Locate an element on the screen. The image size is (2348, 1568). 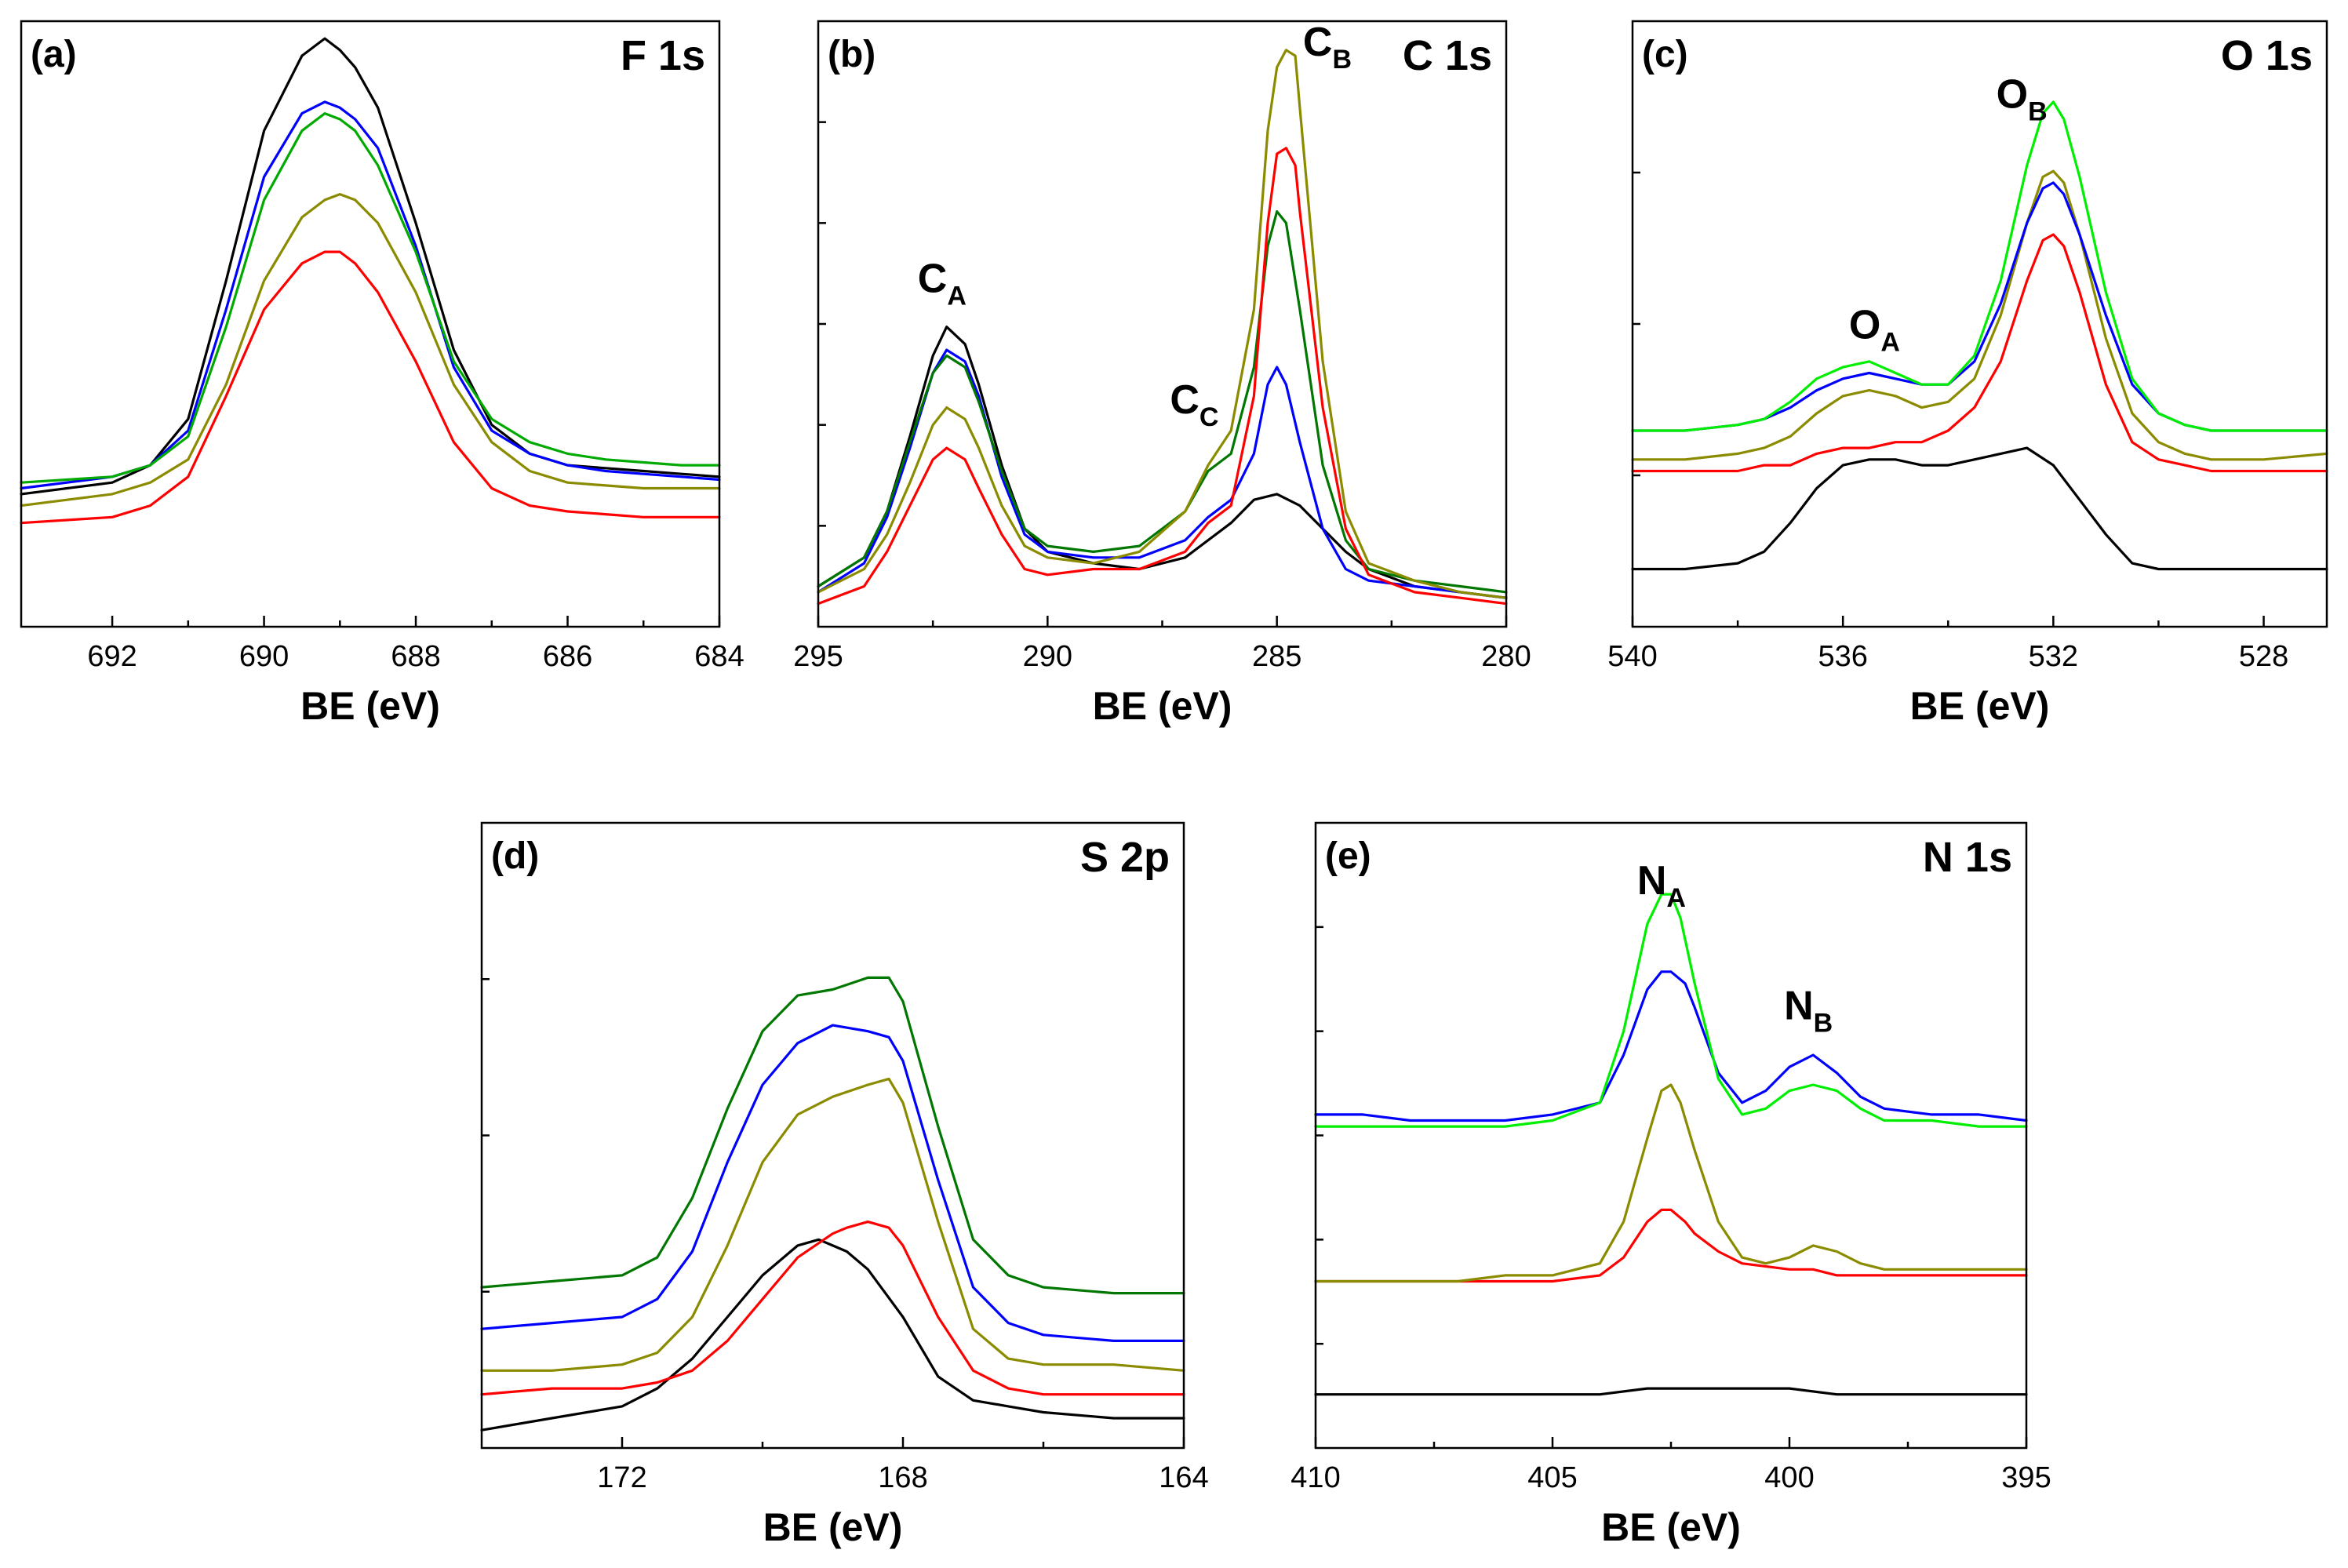
panel-title: S 2p is located at coordinates (1125, 857).